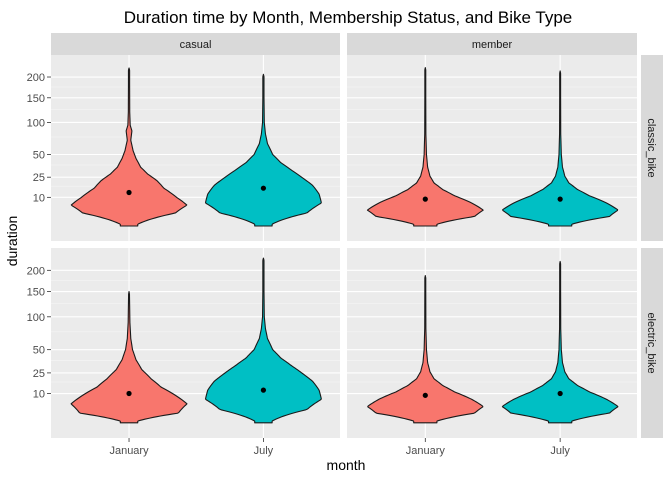  Describe the element at coordinates (425, 349) in the screenshot. I see `violin-member-electric_bike-January` at that location.